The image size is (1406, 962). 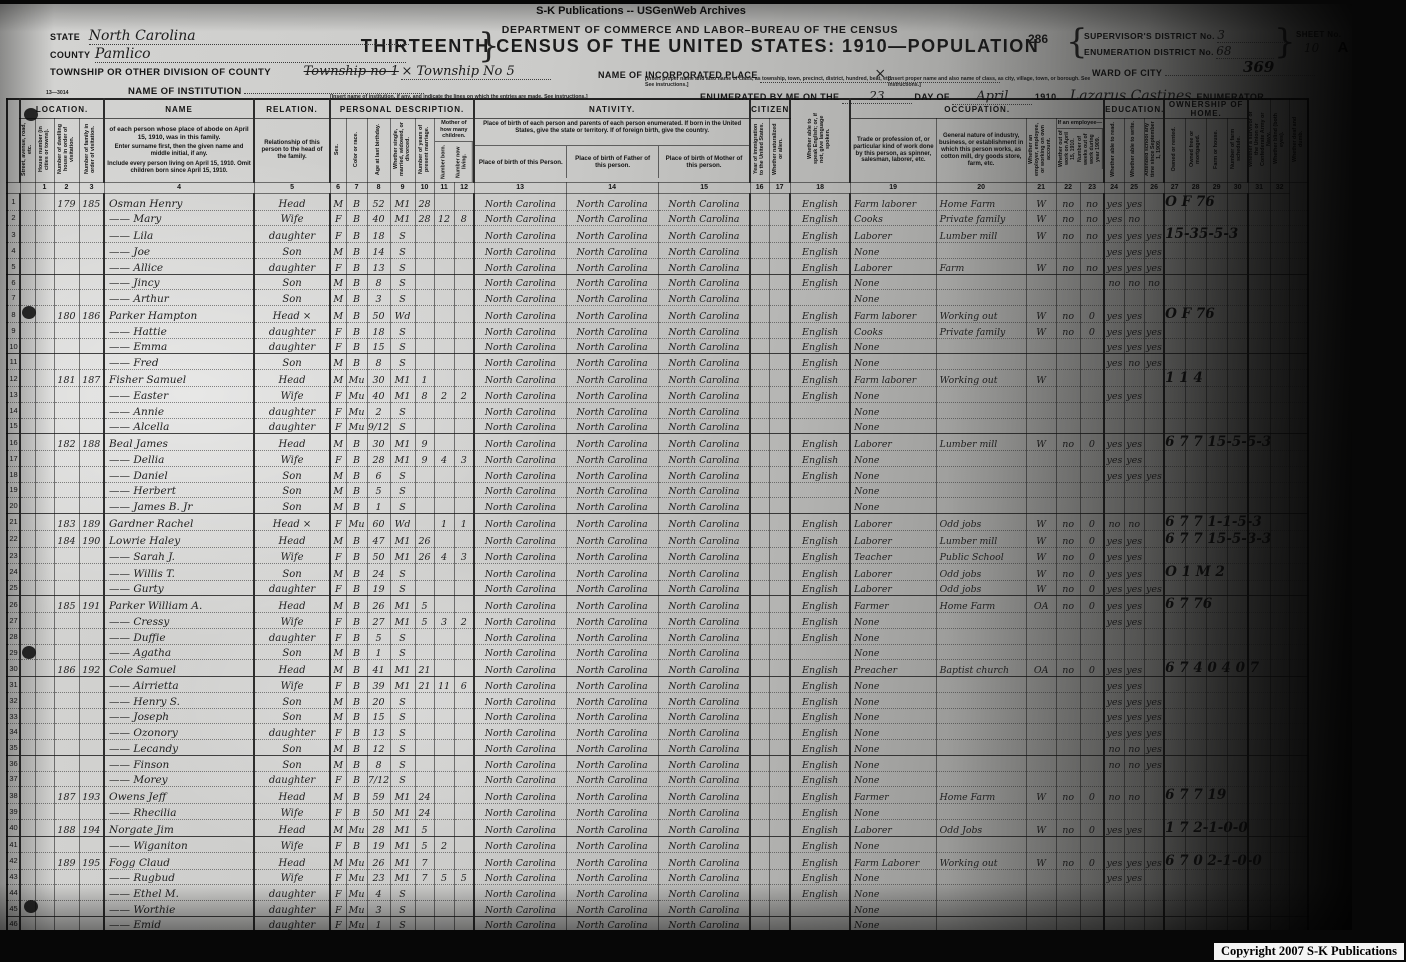 I want to click on cell-house, so click(x=44, y=636).